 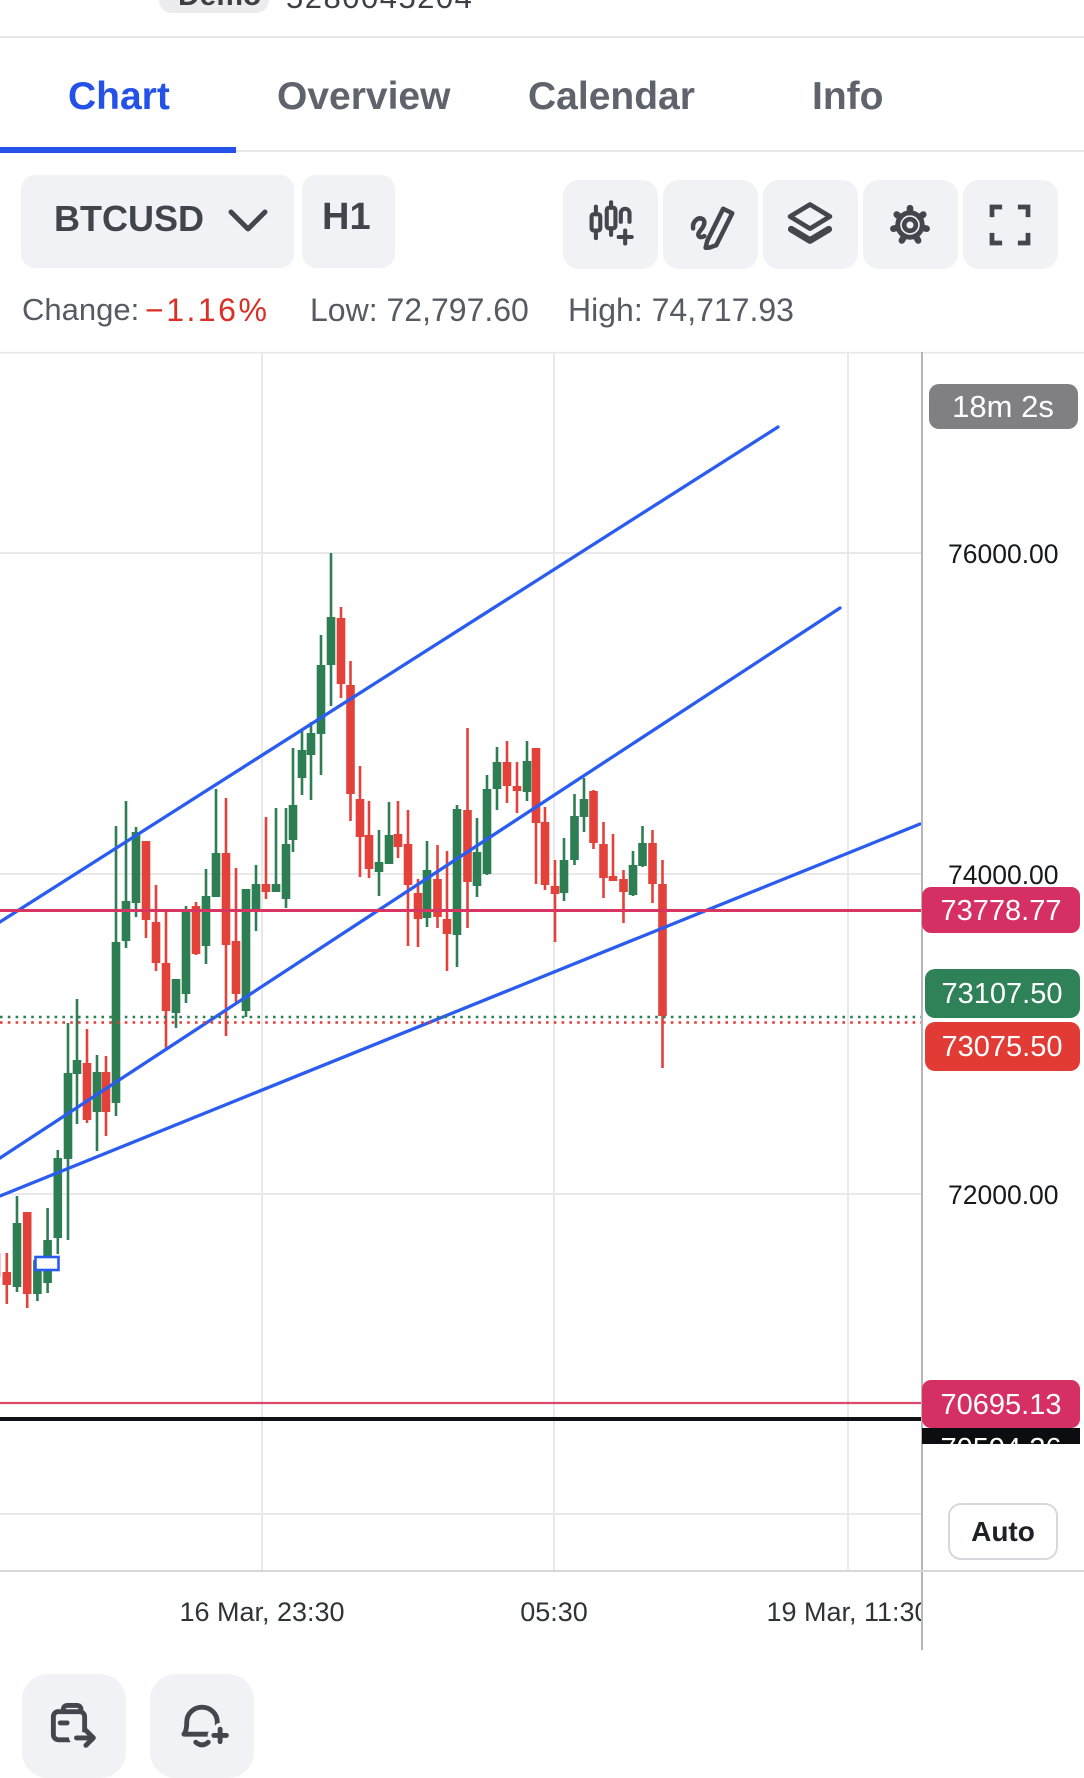 What do you see at coordinates (1003, 1531) in the screenshot?
I see `svg-text: Auto` at bounding box center [1003, 1531].